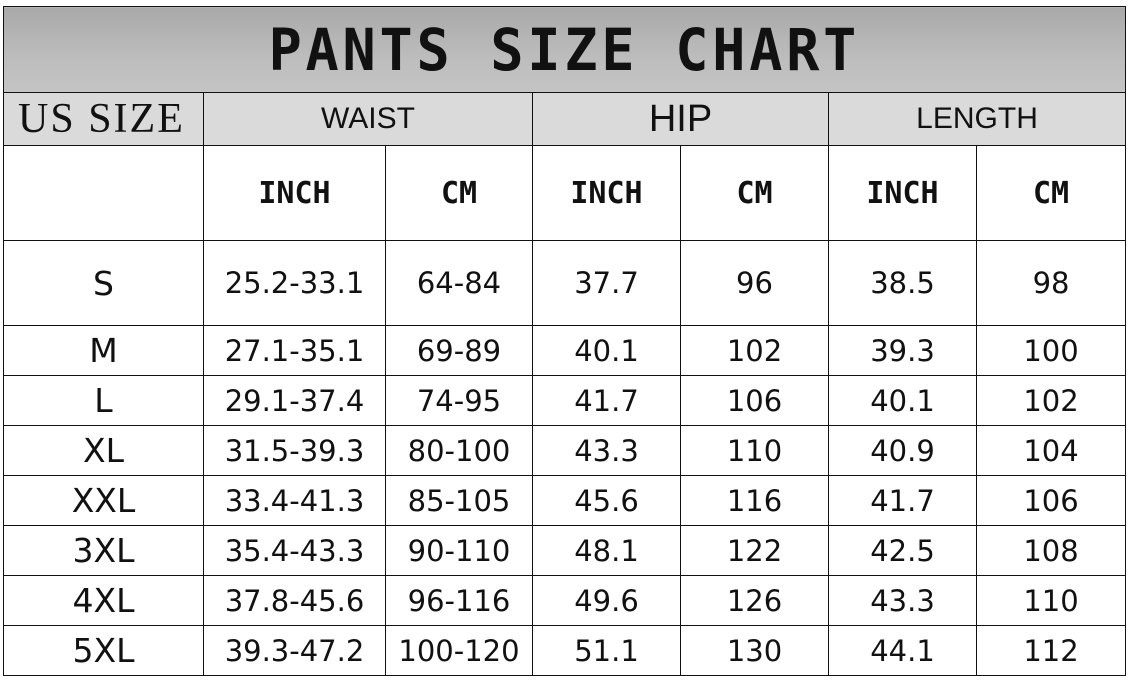 This screenshot has width=1129, height=680. I want to click on hip-inch-cell: 40.1, so click(606, 350).